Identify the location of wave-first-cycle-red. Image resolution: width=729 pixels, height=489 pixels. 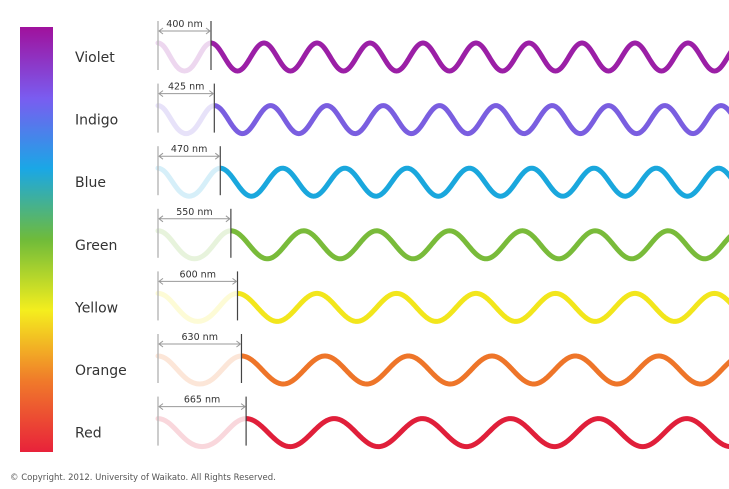
(202, 433).